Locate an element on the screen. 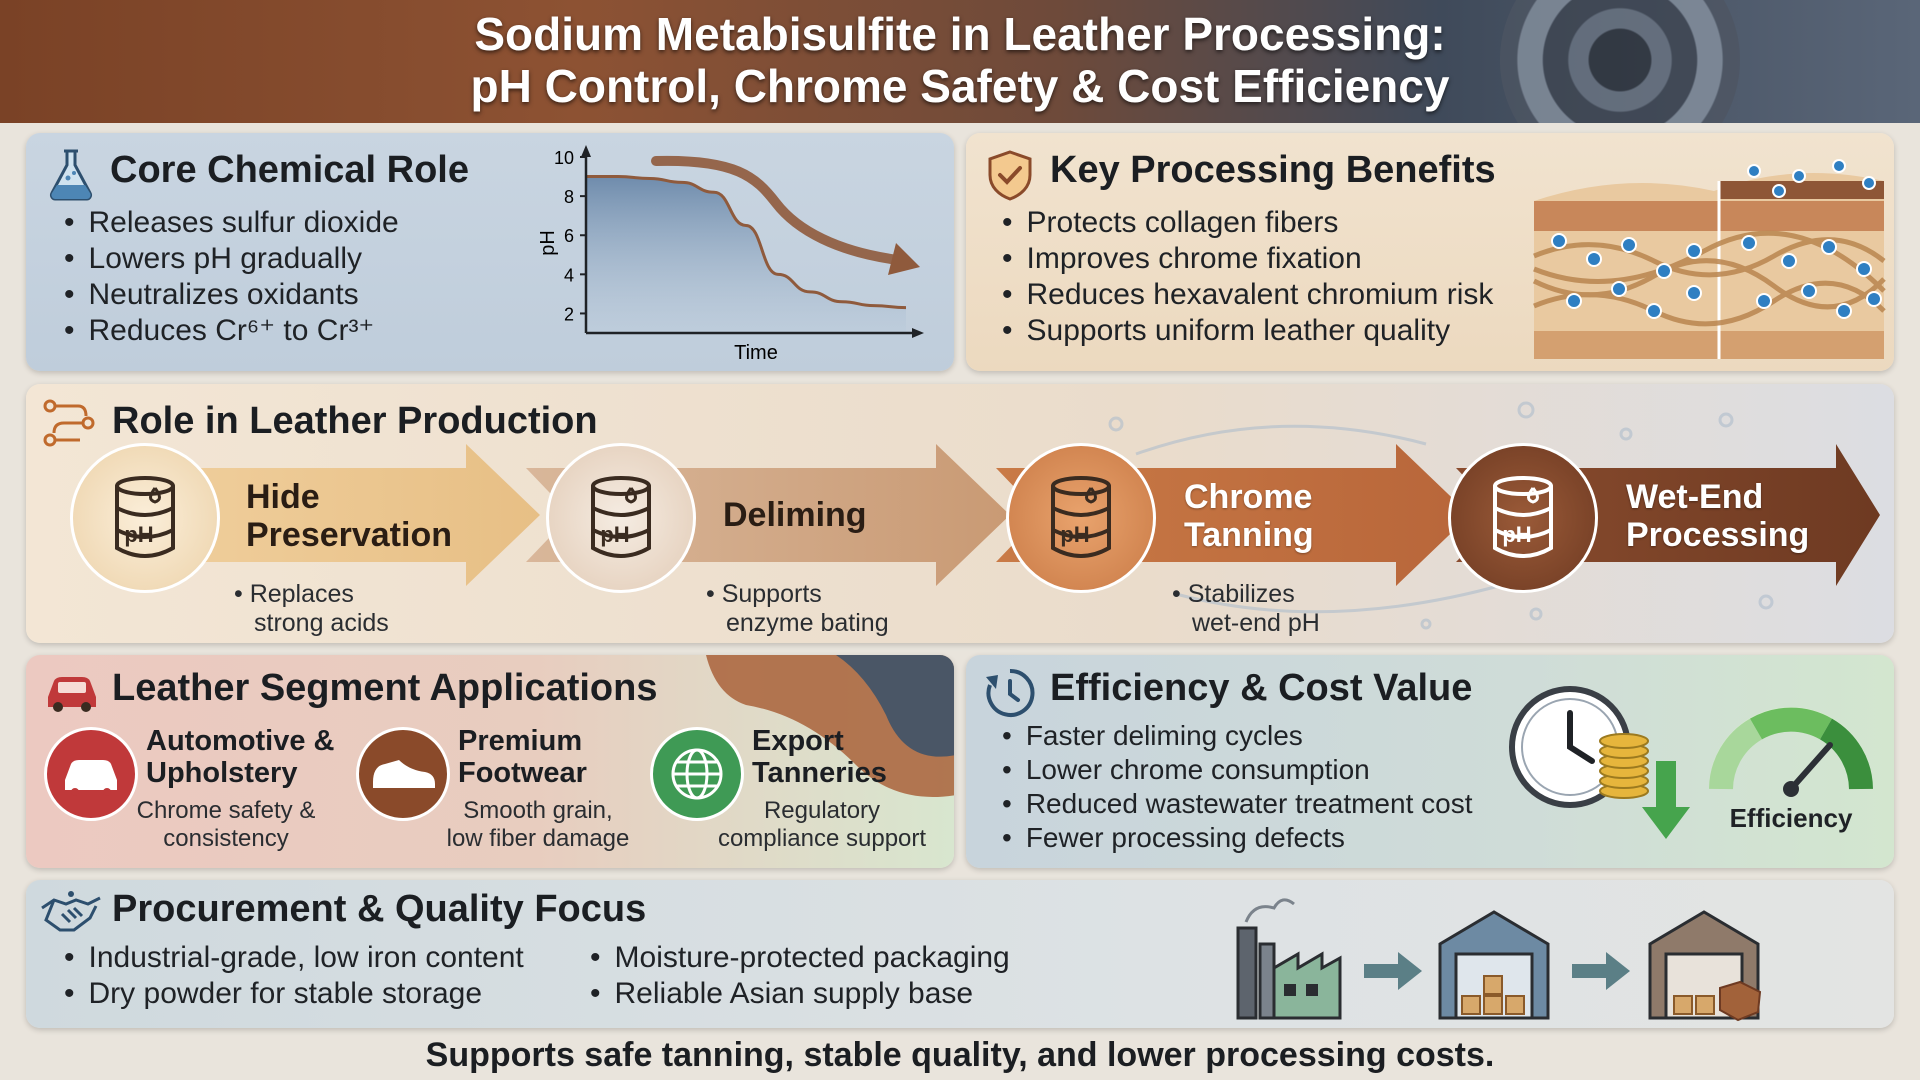  efficiency-bullet: Lower chrome consumption is located at coordinates (1237, 770).